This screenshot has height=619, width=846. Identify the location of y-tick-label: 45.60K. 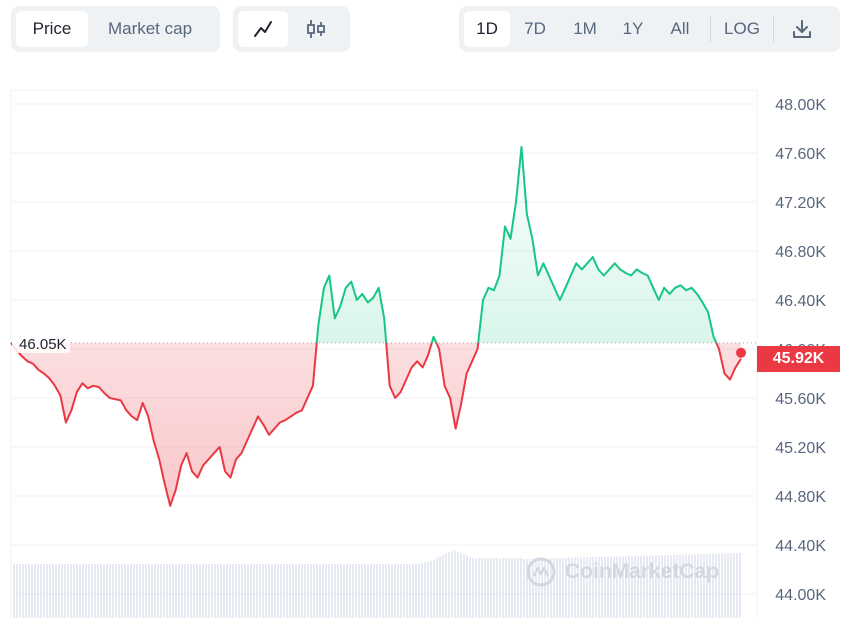
(800, 399).